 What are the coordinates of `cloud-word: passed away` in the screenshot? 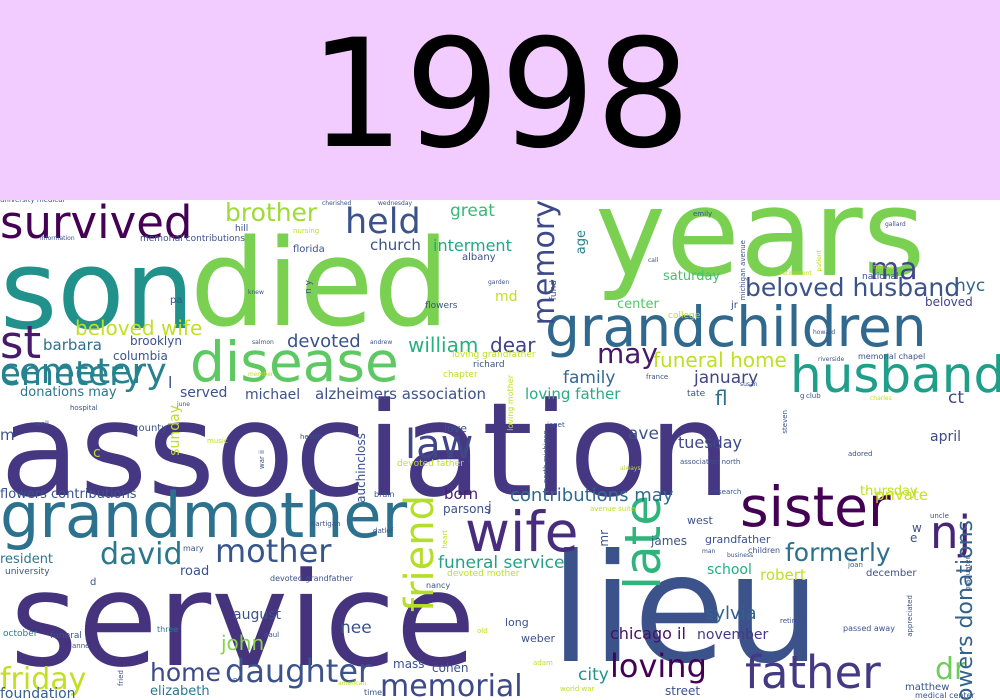 It's located at (869, 628).